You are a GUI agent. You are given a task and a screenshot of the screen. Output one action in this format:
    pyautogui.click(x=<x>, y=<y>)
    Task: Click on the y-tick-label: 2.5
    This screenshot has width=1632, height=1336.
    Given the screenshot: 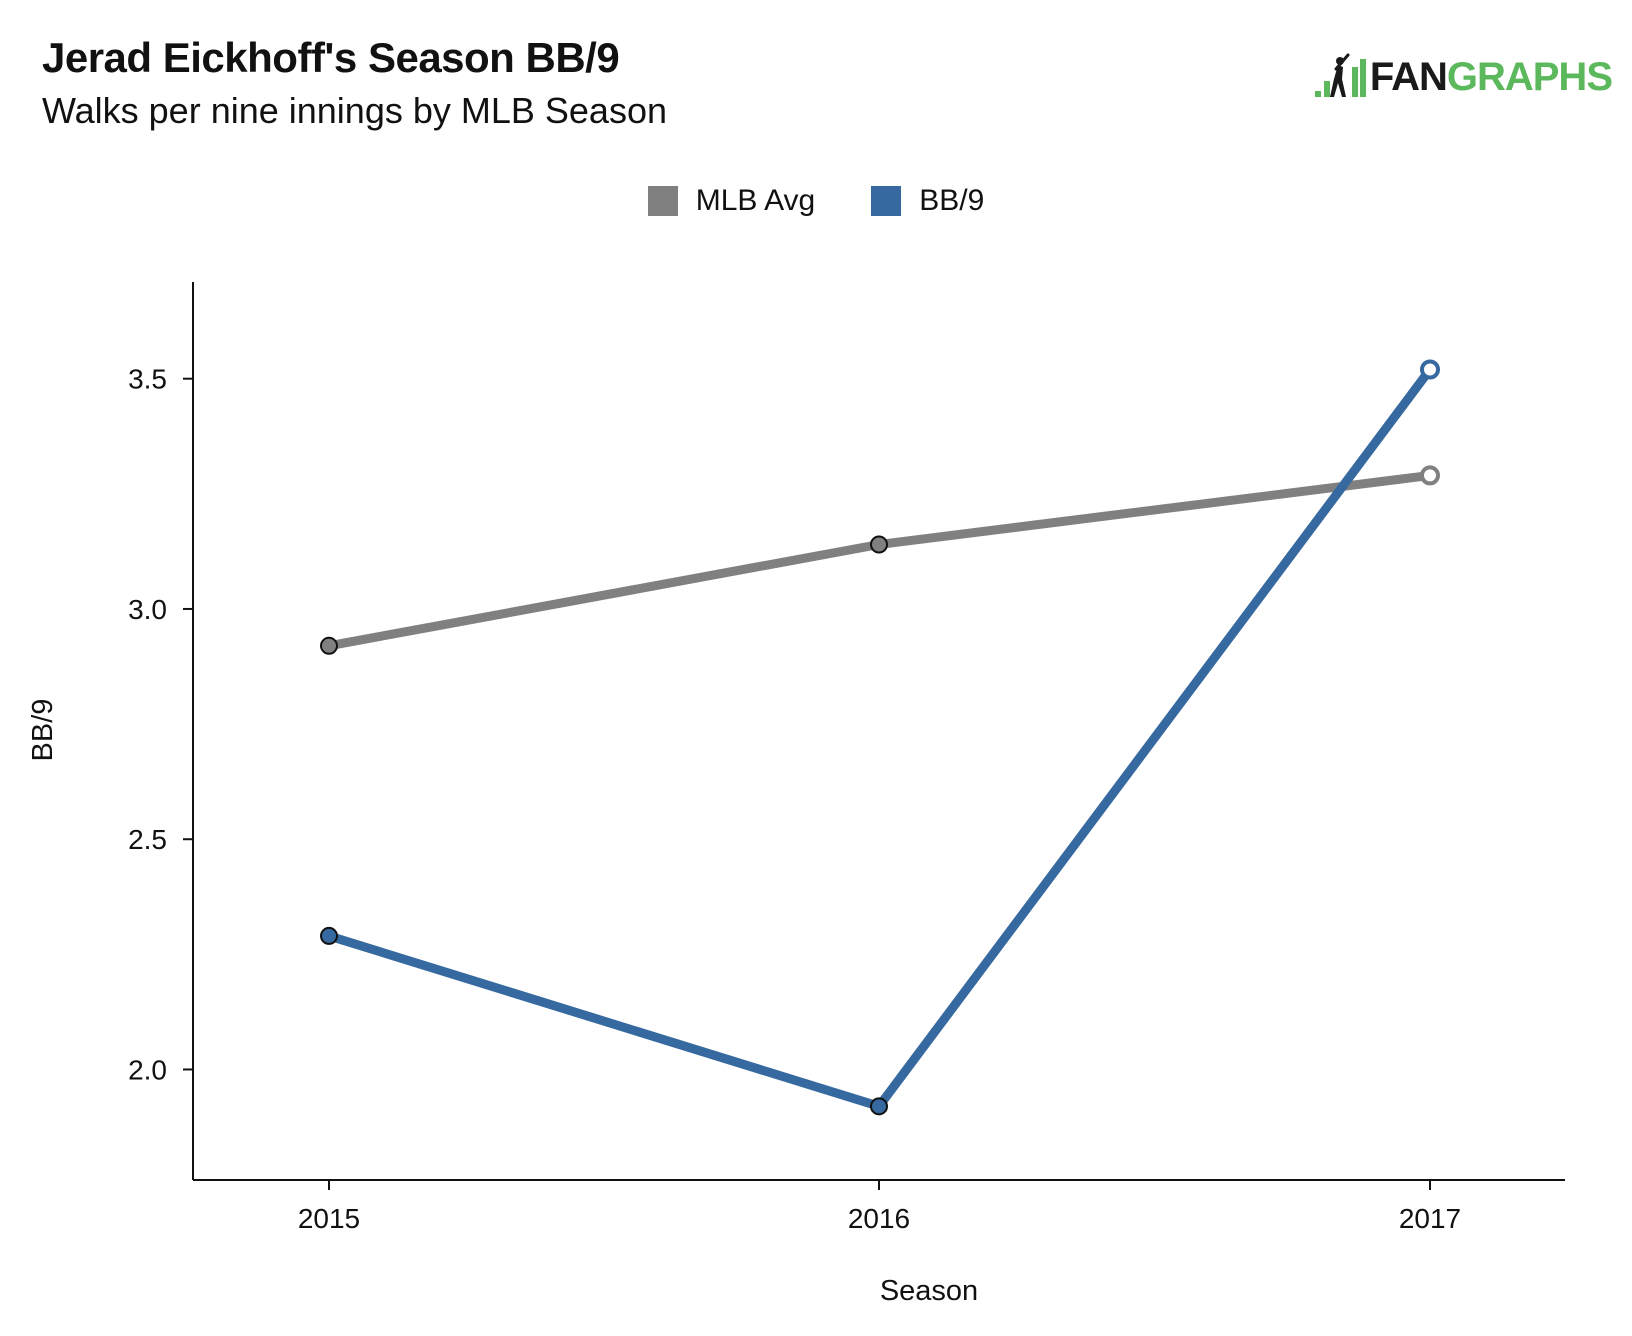 What is the action you would take?
    pyautogui.click(x=147, y=839)
    